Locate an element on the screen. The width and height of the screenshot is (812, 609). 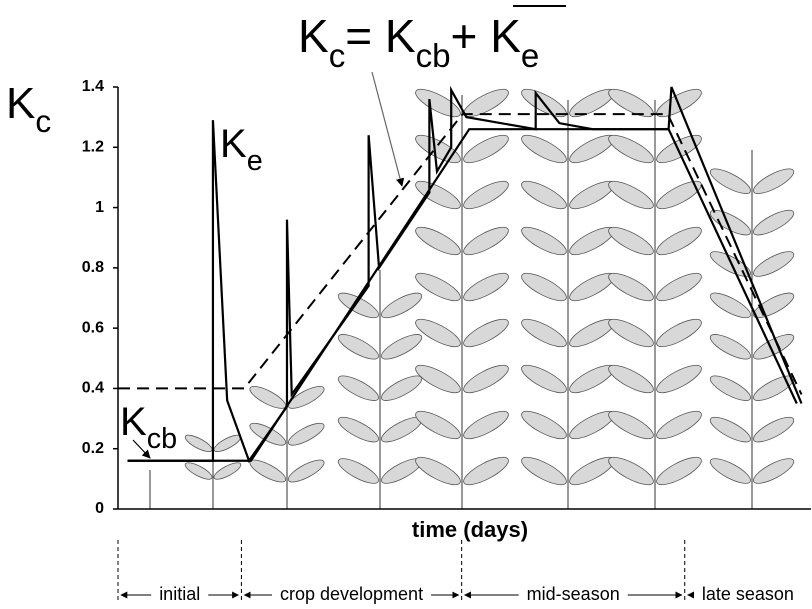
x-axis-label: time (days) is located at coordinates (470, 529).